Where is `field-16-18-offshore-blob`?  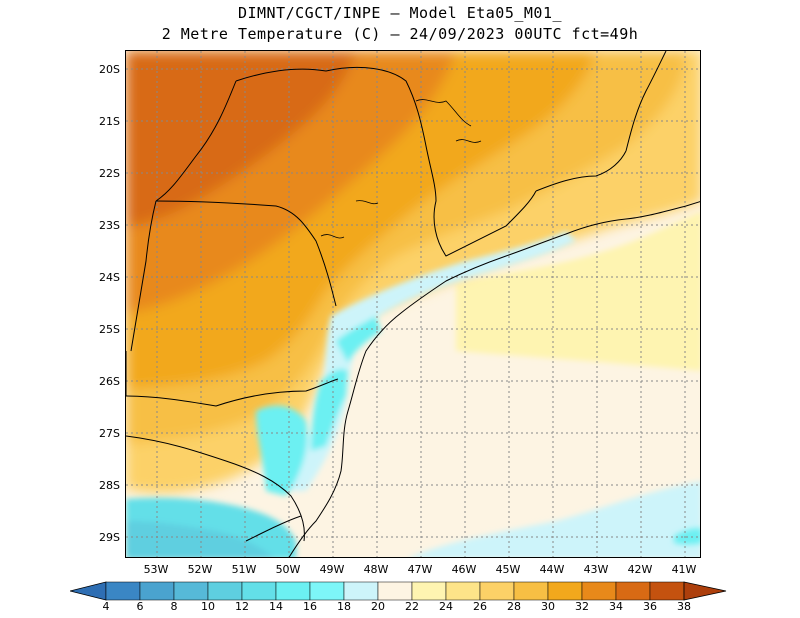 field-16-18-offshore-blob is located at coordinates (687, 536).